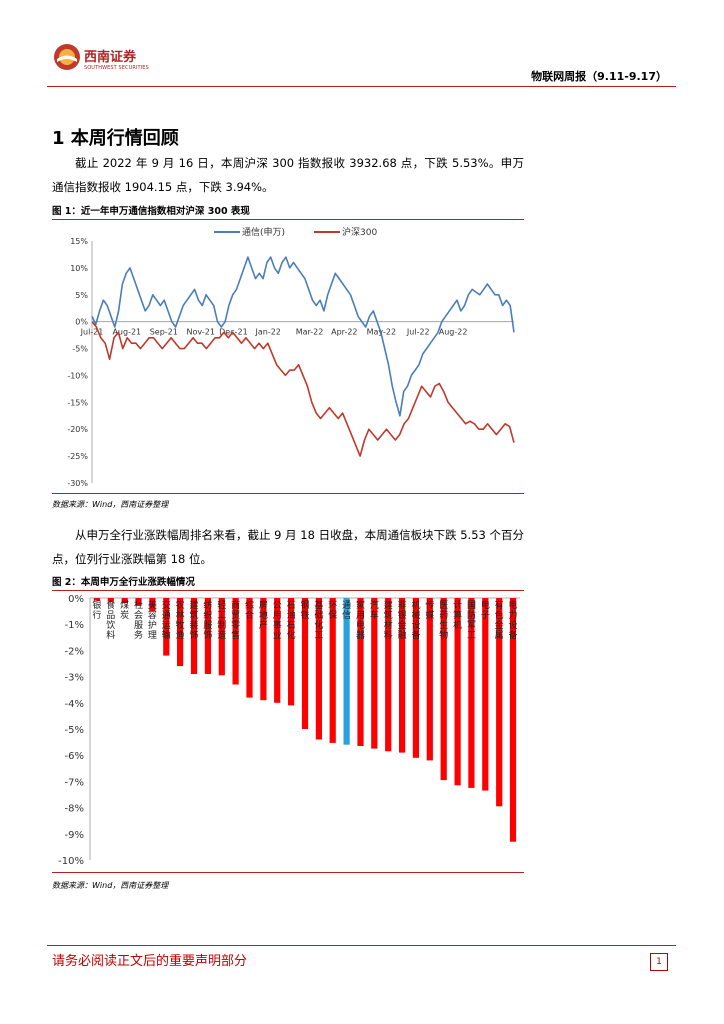 The width and height of the screenshot is (724, 1024). Describe the element at coordinates (124, 610) in the screenshot. I see `category-label: 煤炭` at that location.